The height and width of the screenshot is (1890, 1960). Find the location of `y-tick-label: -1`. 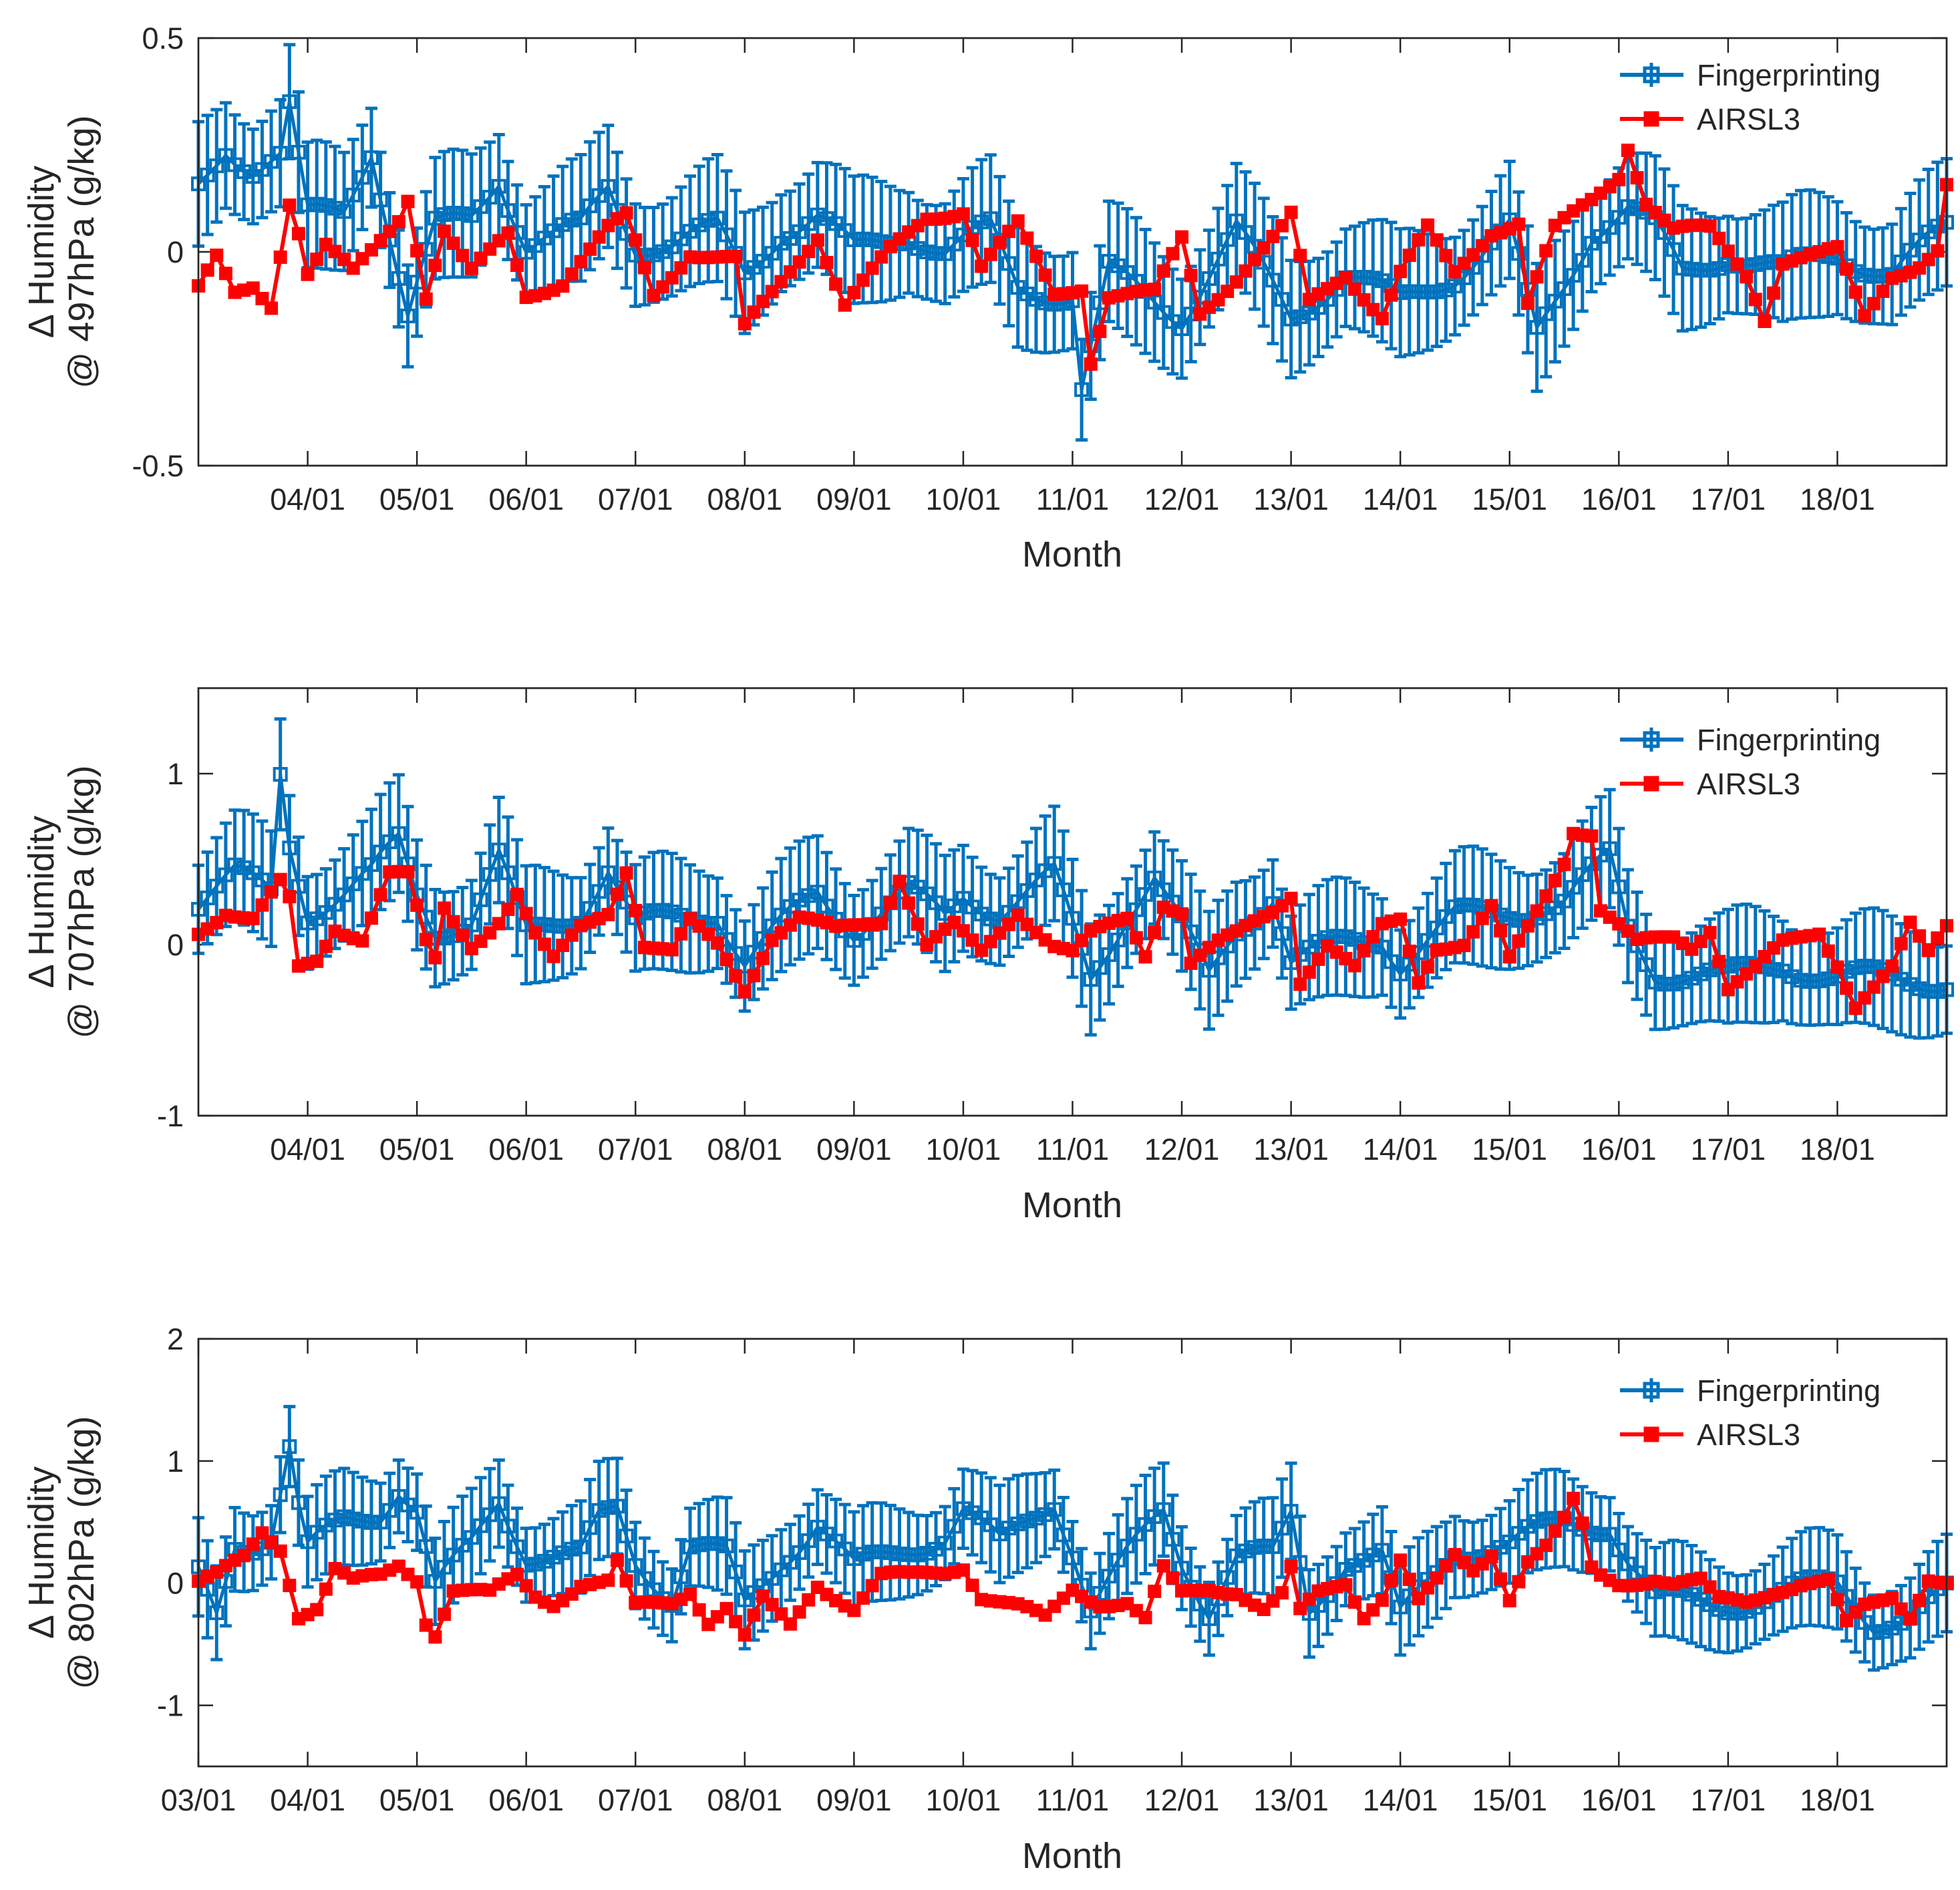

y-tick-label: -1 is located at coordinates (170, 1706).